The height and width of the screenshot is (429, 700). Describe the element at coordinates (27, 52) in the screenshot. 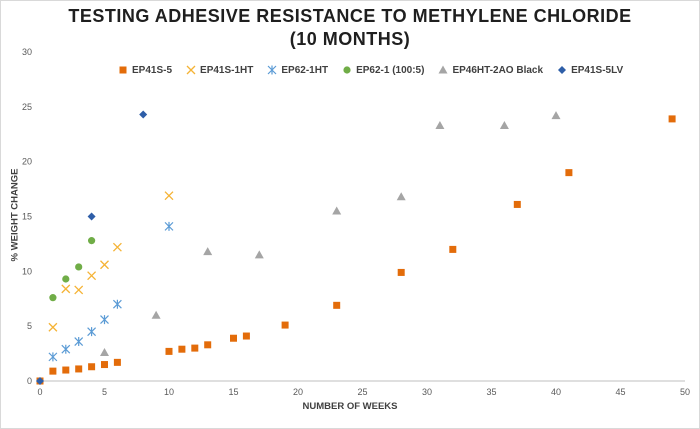

I see `y-tick-label: 30` at that location.